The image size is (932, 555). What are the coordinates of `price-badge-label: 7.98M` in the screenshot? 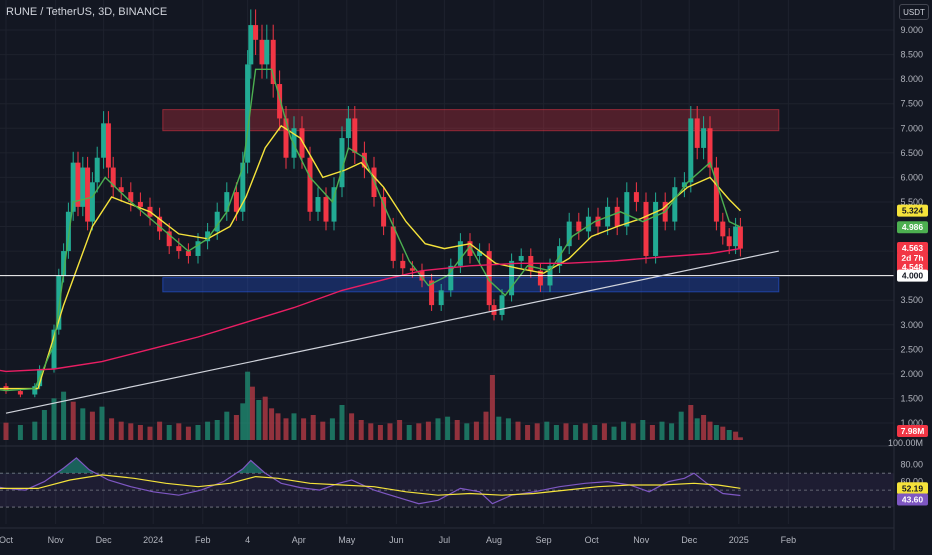 It's located at (913, 431).